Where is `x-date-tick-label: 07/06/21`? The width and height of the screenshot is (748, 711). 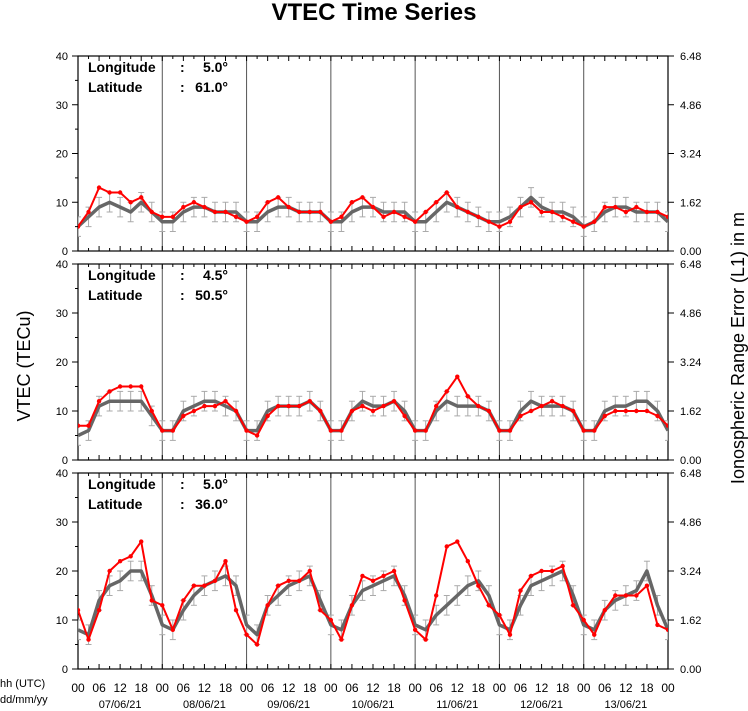
x-date-tick-label: 07/06/21 is located at coordinates (120, 705).